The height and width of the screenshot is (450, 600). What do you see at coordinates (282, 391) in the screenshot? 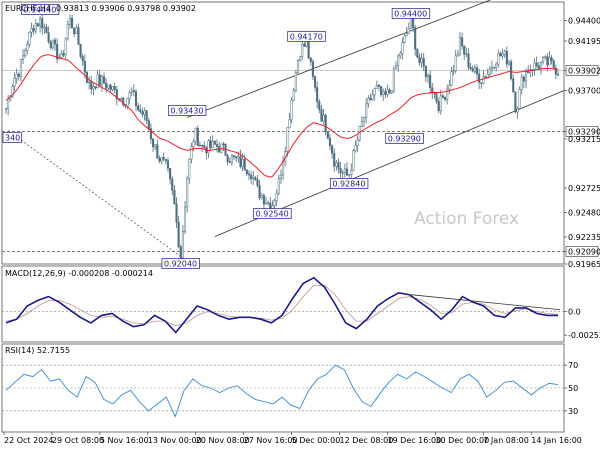
I see `rsi-line` at bounding box center [282, 391].